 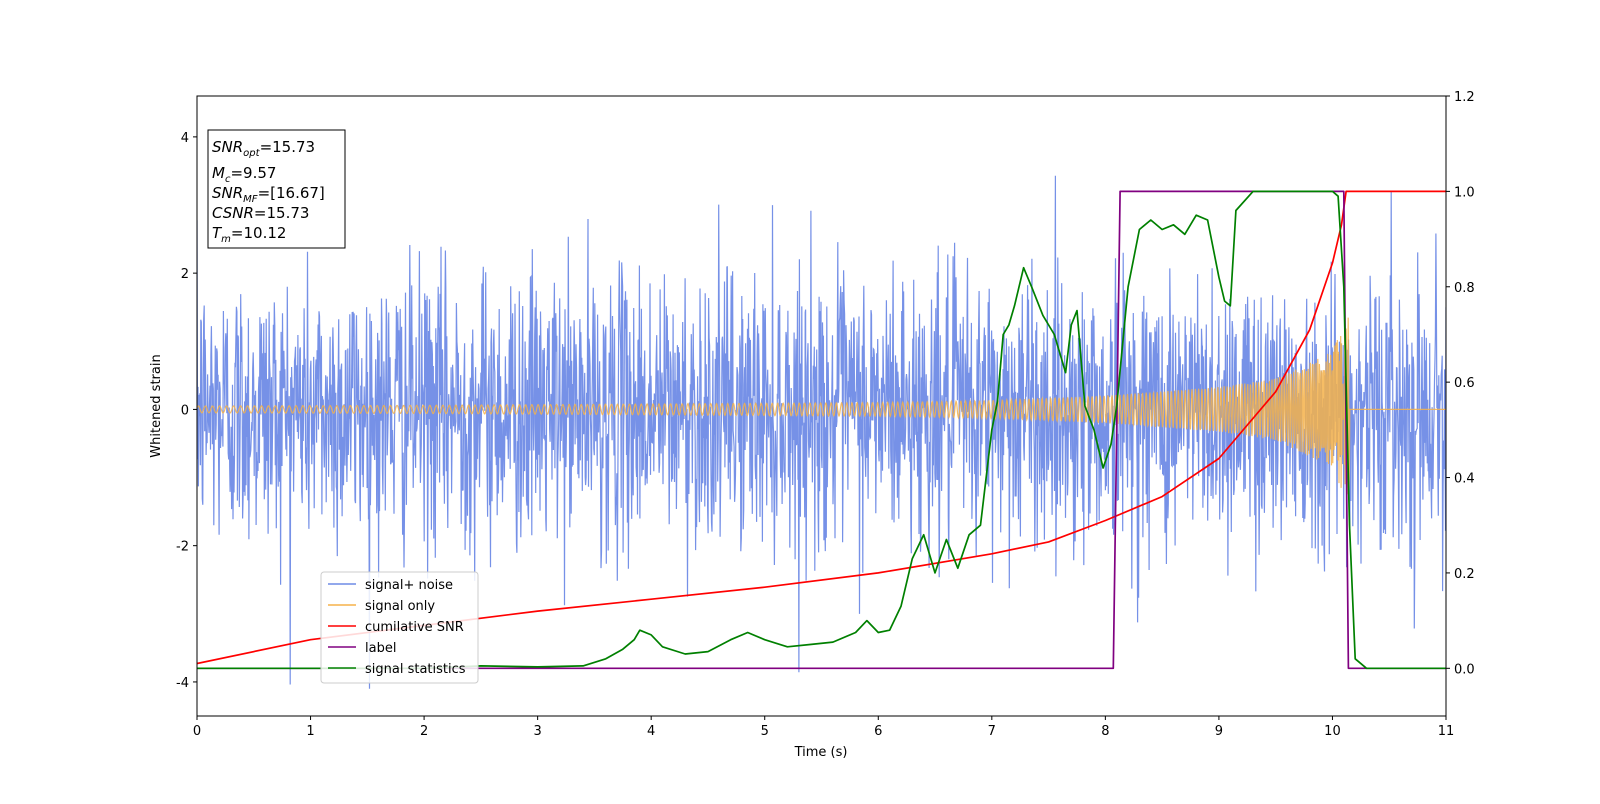 I want to click on legend-label-cumulative-snr: cumilative SNR, so click(x=414, y=627).